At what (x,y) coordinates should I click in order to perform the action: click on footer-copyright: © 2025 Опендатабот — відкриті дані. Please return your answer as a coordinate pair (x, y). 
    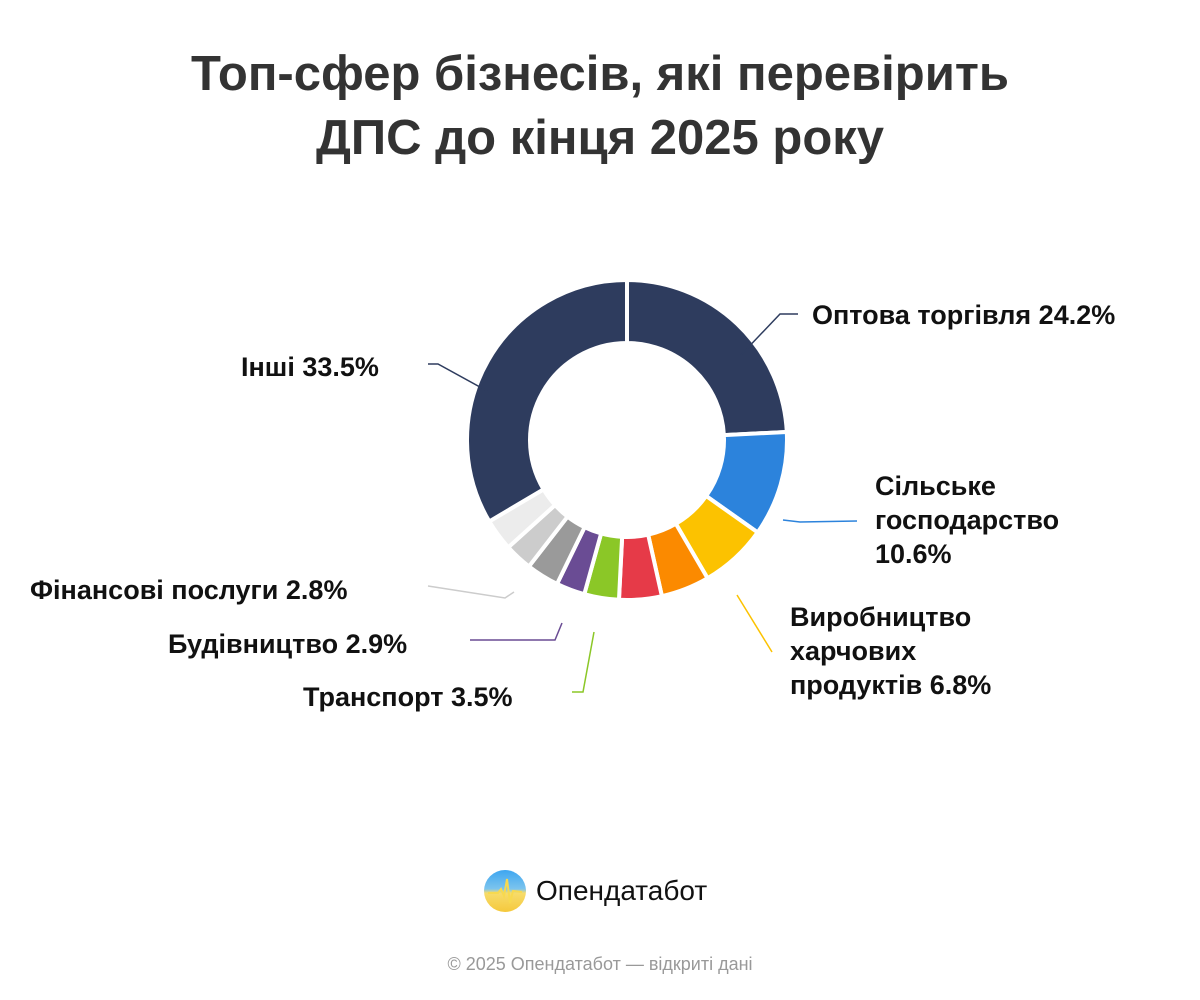
    Looking at the image, I should click on (600, 964).